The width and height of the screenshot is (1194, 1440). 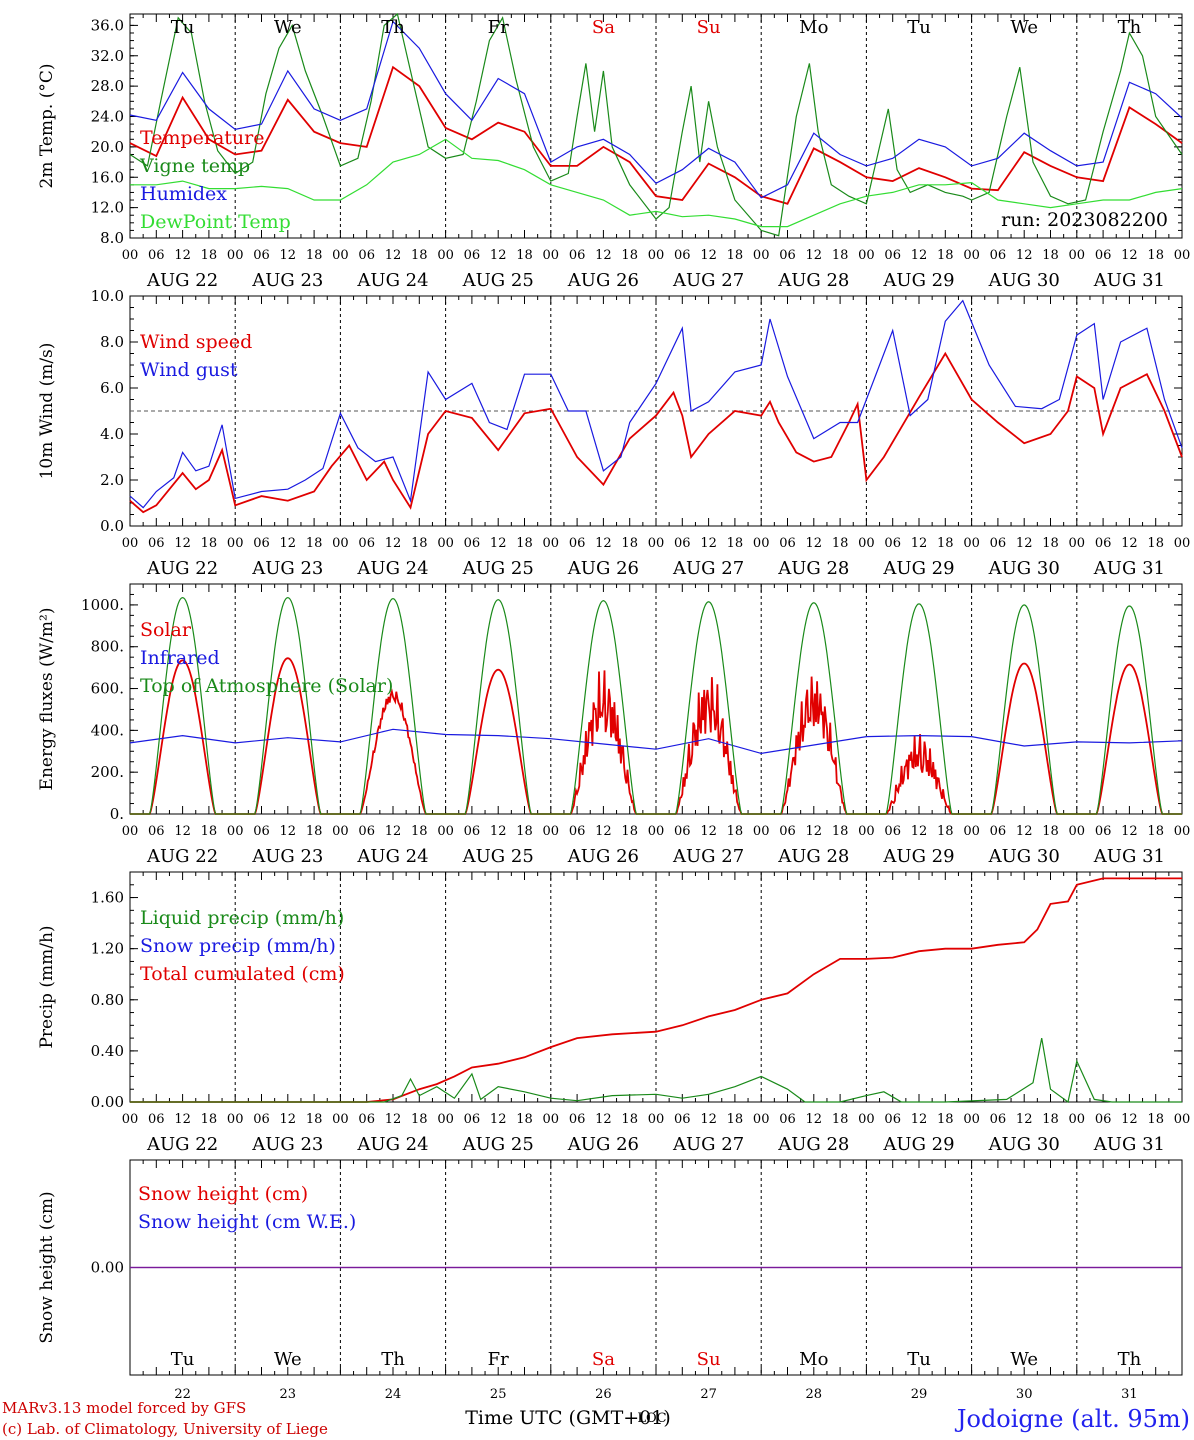 What do you see at coordinates (656, 990) in the screenshot?
I see `series-total-cumulated-cm-` at bounding box center [656, 990].